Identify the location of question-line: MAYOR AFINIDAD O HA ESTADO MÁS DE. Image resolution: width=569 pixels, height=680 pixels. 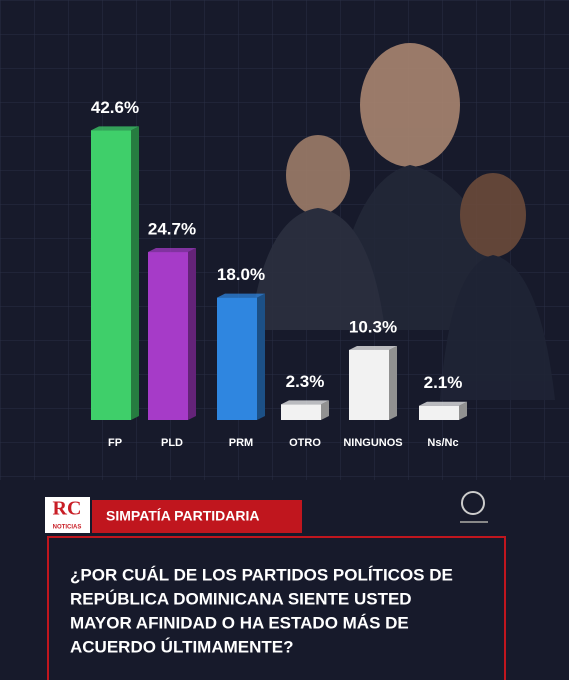
(239, 622).